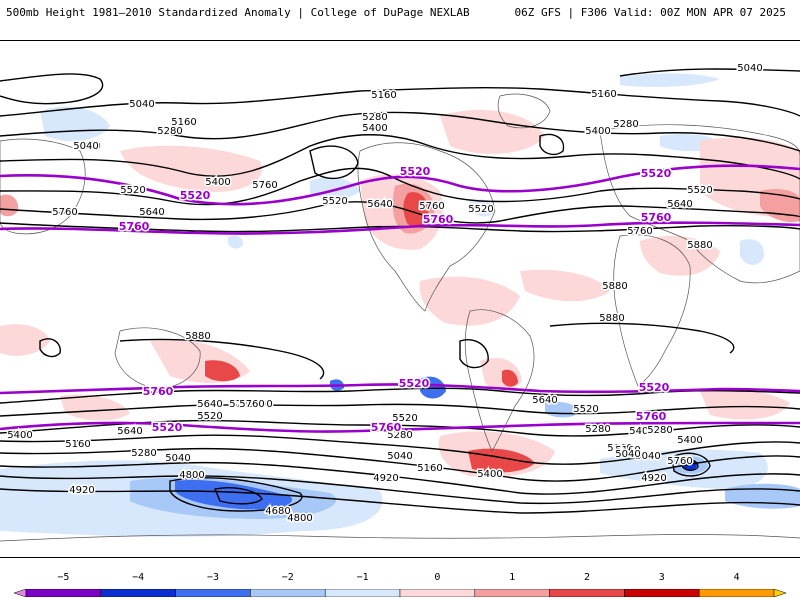 The width and height of the screenshot is (800, 600). What do you see at coordinates (238, 496) in the screenshot?
I see `contour-4680-south-loop` at bounding box center [238, 496].